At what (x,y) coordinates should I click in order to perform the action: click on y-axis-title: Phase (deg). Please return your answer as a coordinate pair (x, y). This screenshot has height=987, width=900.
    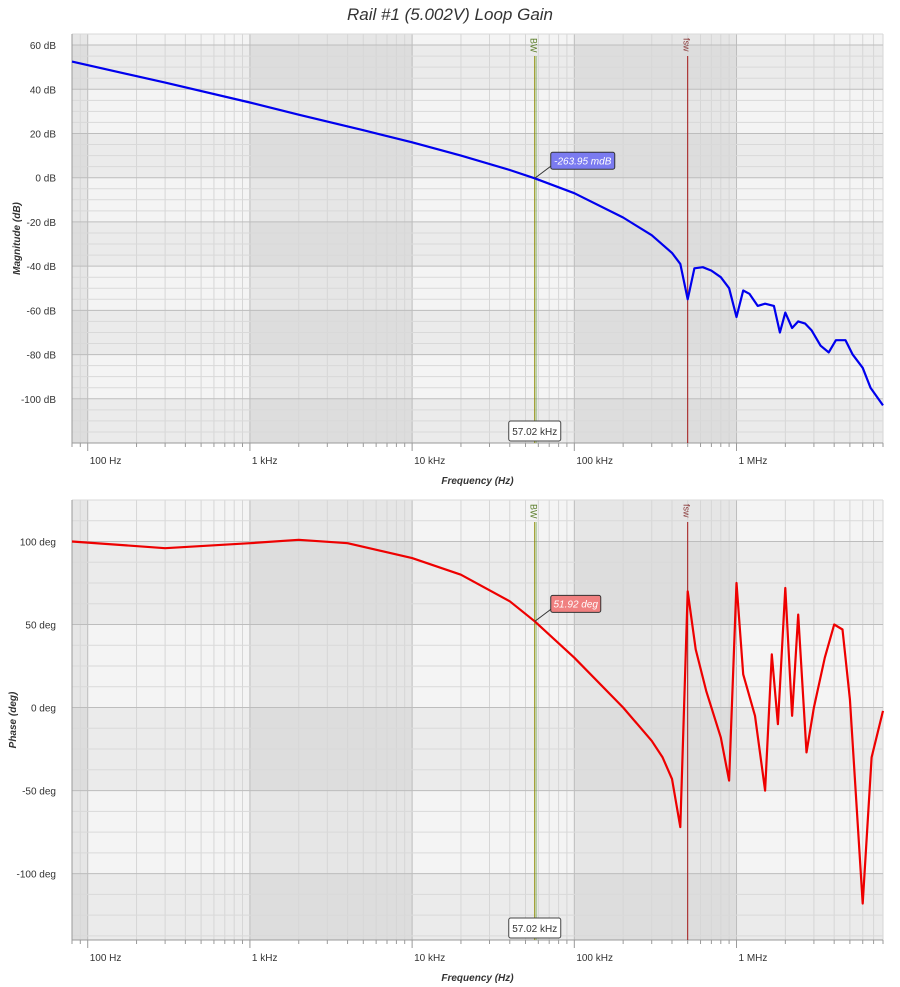
    Looking at the image, I should click on (13, 719).